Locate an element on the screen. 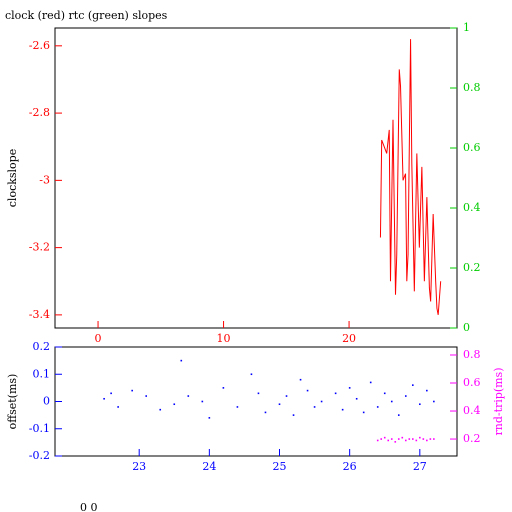 The height and width of the screenshot is (512, 512). y-axis-label: clockslope is located at coordinates (12, 178).